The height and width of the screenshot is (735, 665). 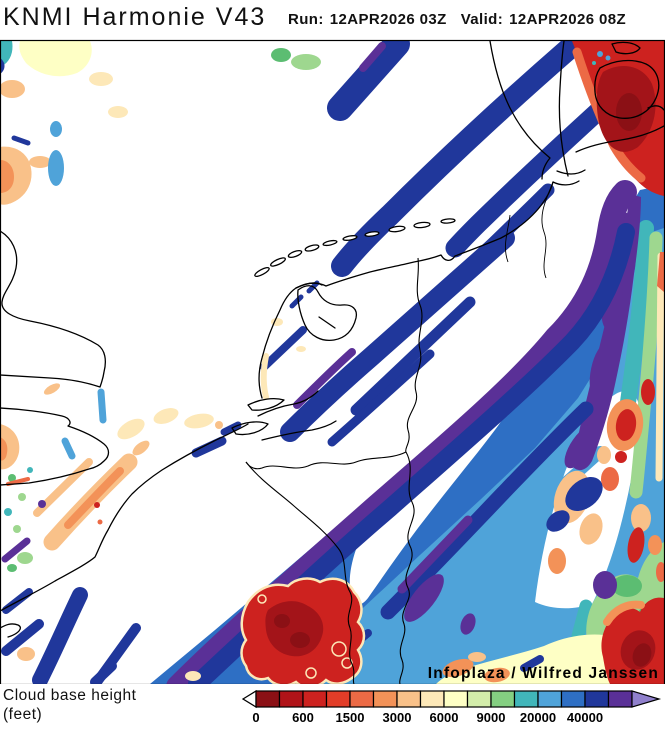 What do you see at coordinates (585, 717) in the screenshot?
I see `legend-tick-label: 40000` at bounding box center [585, 717].